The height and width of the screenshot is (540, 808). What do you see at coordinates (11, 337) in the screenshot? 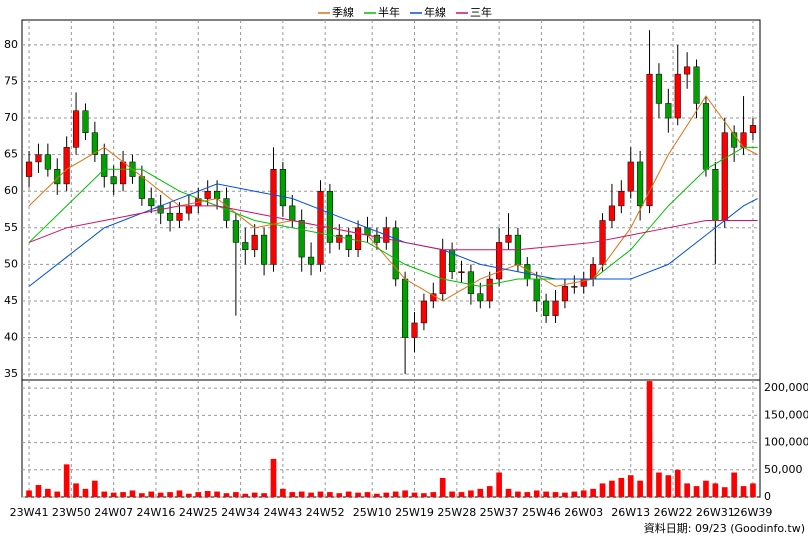
I see `y-tick-label: 40` at bounding box center [11, 337].